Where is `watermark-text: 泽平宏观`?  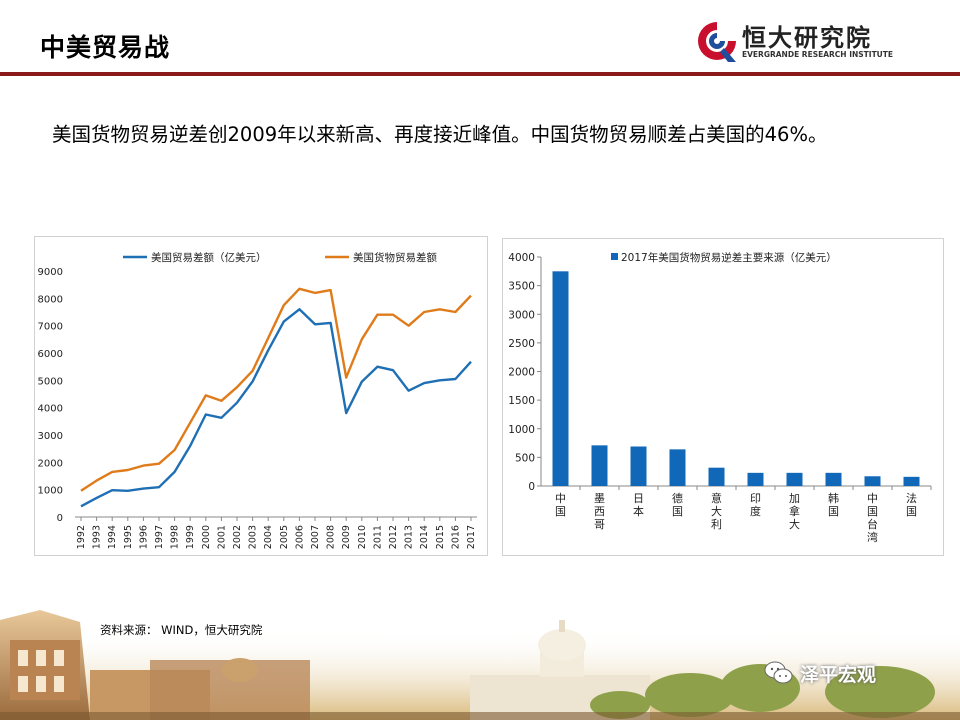
watermark-text: 泽平宏观 is located at coordinates (838, 675).